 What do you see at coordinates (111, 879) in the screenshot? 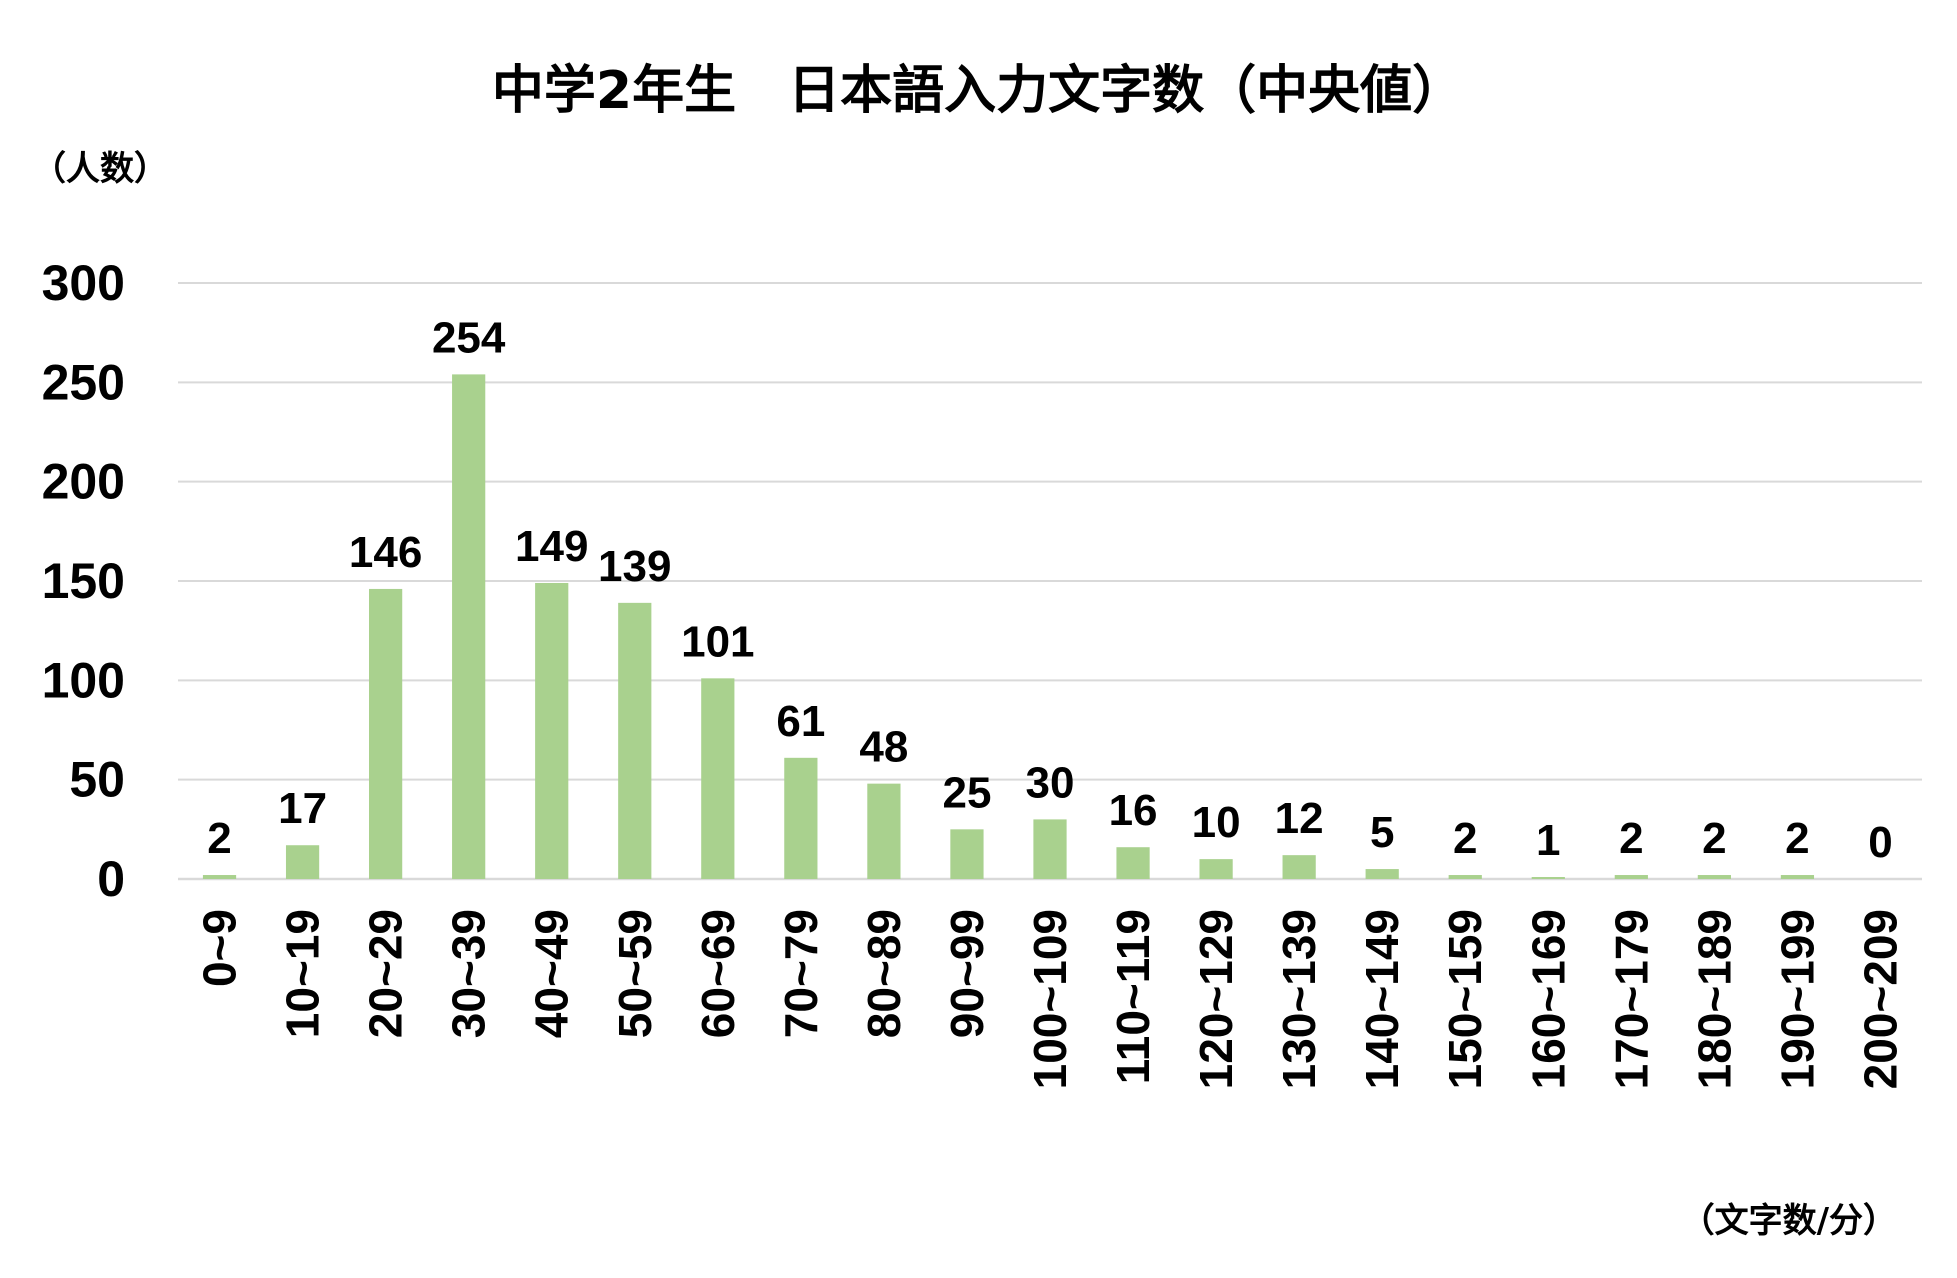
I see `y-tick-label: 0` at bounding box center [111, 879].